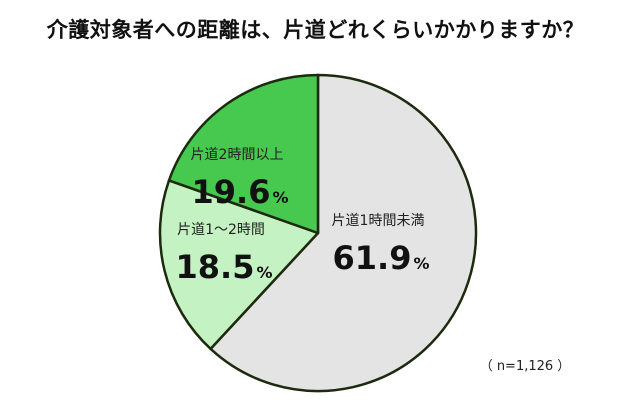 The height and width of the screenshot is (405, 631). What do you see at coordinates (315, 30) in the screenshot?
I see `chart-title: 介護対象者への距離は、片道どれくらいかかりますか？` at bounding box center [315, 30].